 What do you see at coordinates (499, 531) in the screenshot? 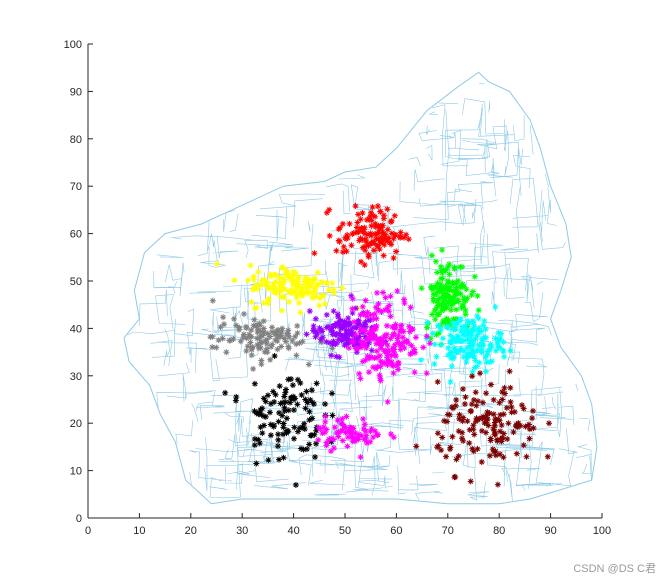
I see `x-tick-label: 80` at bounding box center [499, 531].